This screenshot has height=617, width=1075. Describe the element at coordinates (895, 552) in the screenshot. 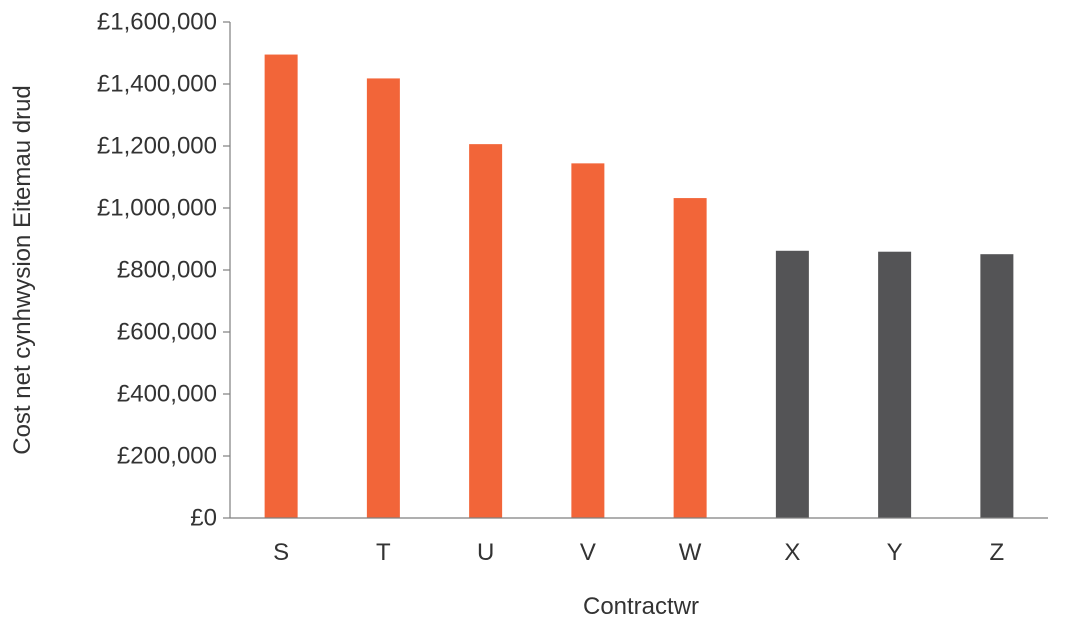

I see `x-tick-label: Y` at that location.